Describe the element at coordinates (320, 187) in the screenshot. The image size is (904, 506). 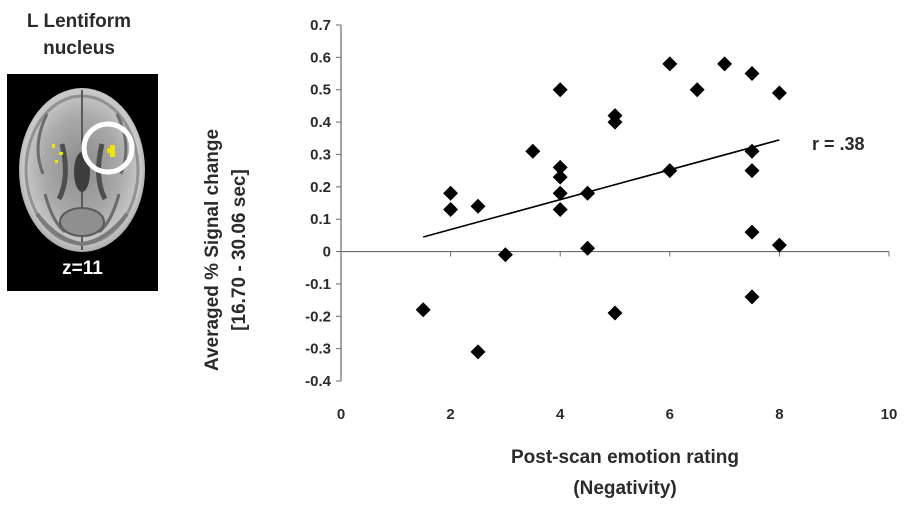
I see `y-tick-label: 0.2` at that location.